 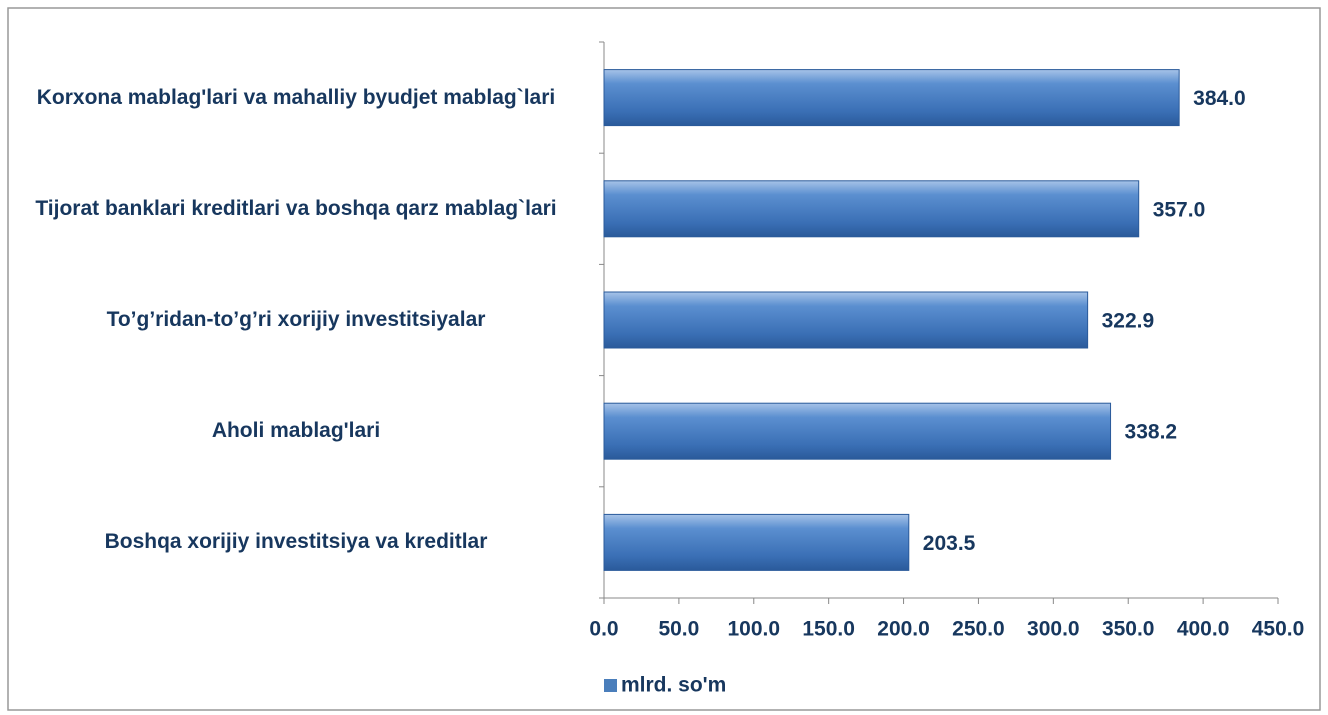 I want to click on x-tick-label: 50.0, so click(x=678, y=629).